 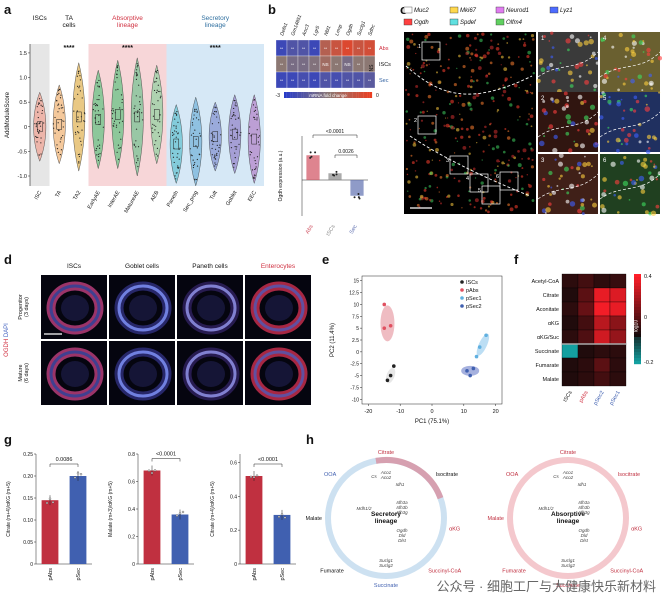 I want to click on pca-point-pAbs, so click(x=390, y=325).